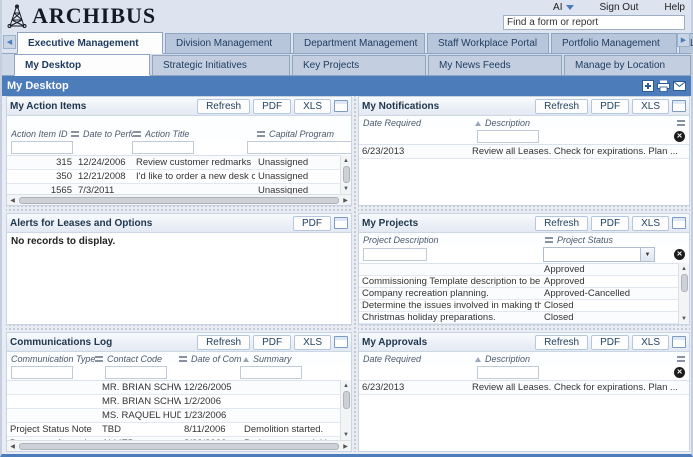 This screenshot has width=693, height=457. Describe the element at coordinates (395, 254) in the screenshot. I see `filter-input-project-description` at that location.